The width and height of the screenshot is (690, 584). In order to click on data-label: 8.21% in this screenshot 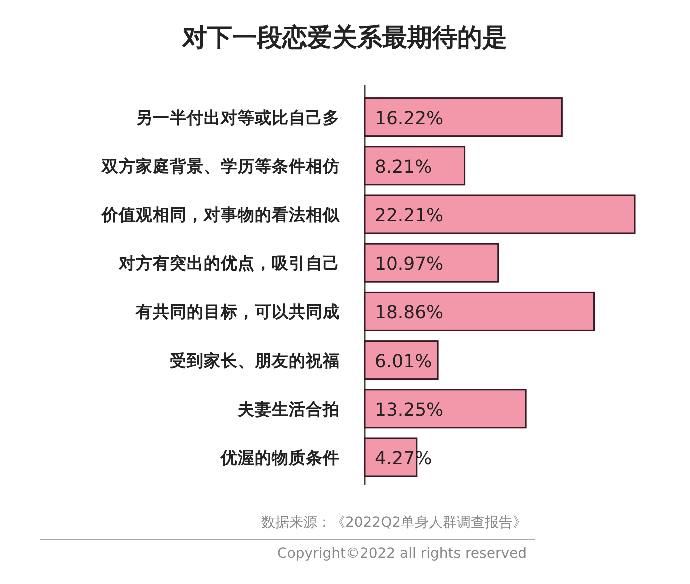, I will do `click(403, 167)`.